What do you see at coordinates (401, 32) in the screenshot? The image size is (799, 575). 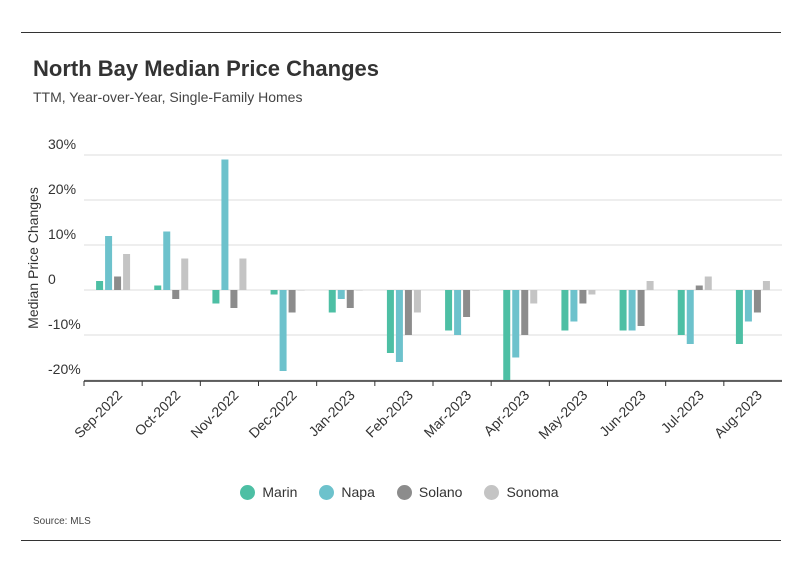 I see `top-rule` at bounding box center [401, 32].